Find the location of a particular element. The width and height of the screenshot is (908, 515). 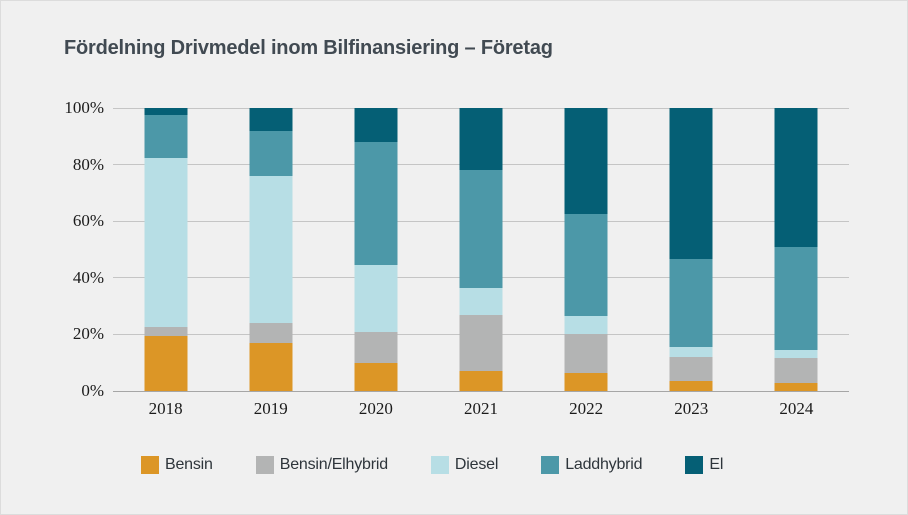

legend-swatch-el is located at coordinates (694, 465).